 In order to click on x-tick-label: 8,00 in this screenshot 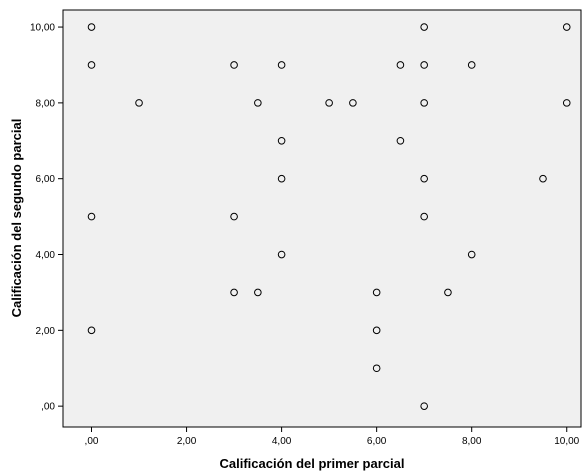, I will do `click(472, 441)`.